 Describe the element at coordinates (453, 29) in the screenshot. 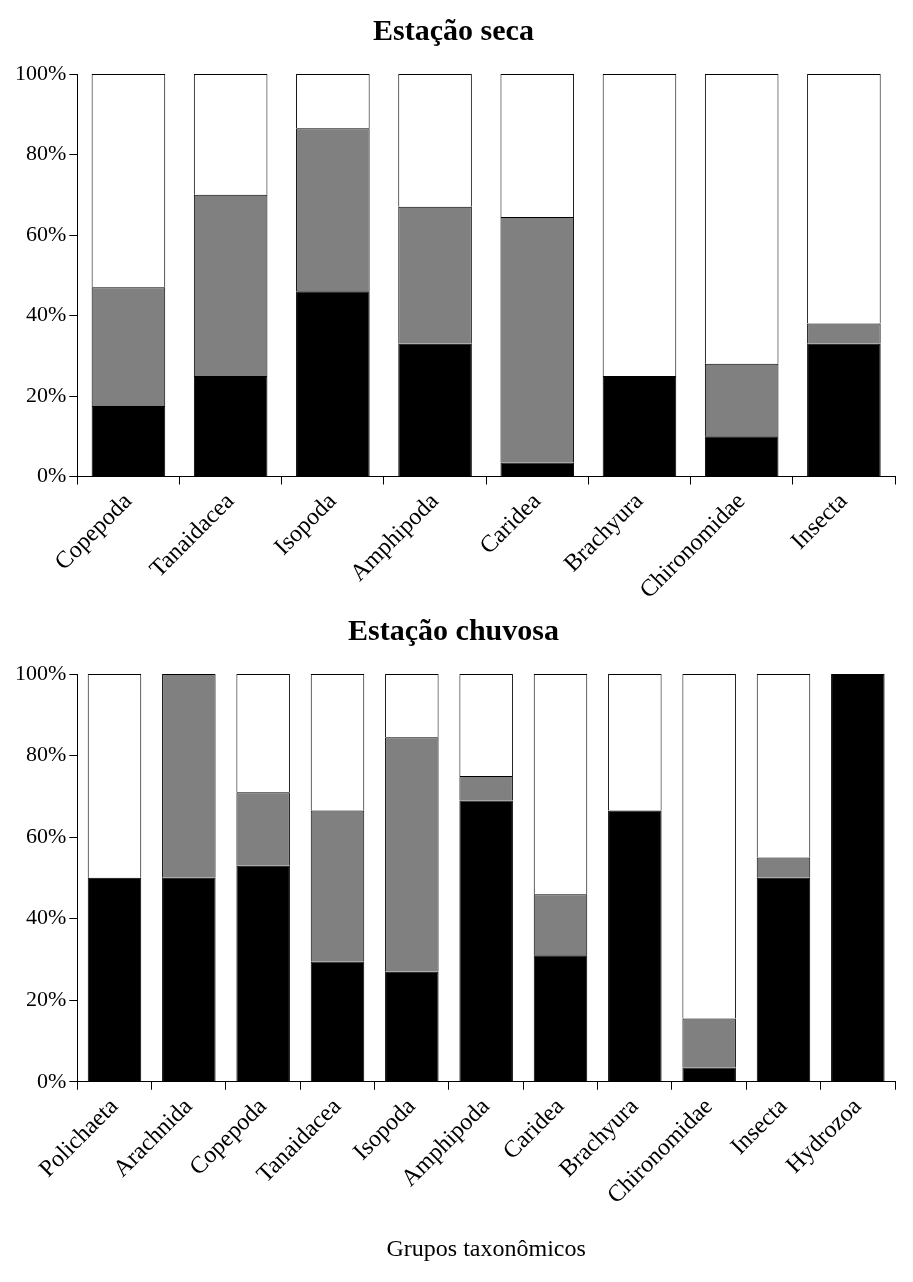

I see `chart-title: Estação seca` at that location.